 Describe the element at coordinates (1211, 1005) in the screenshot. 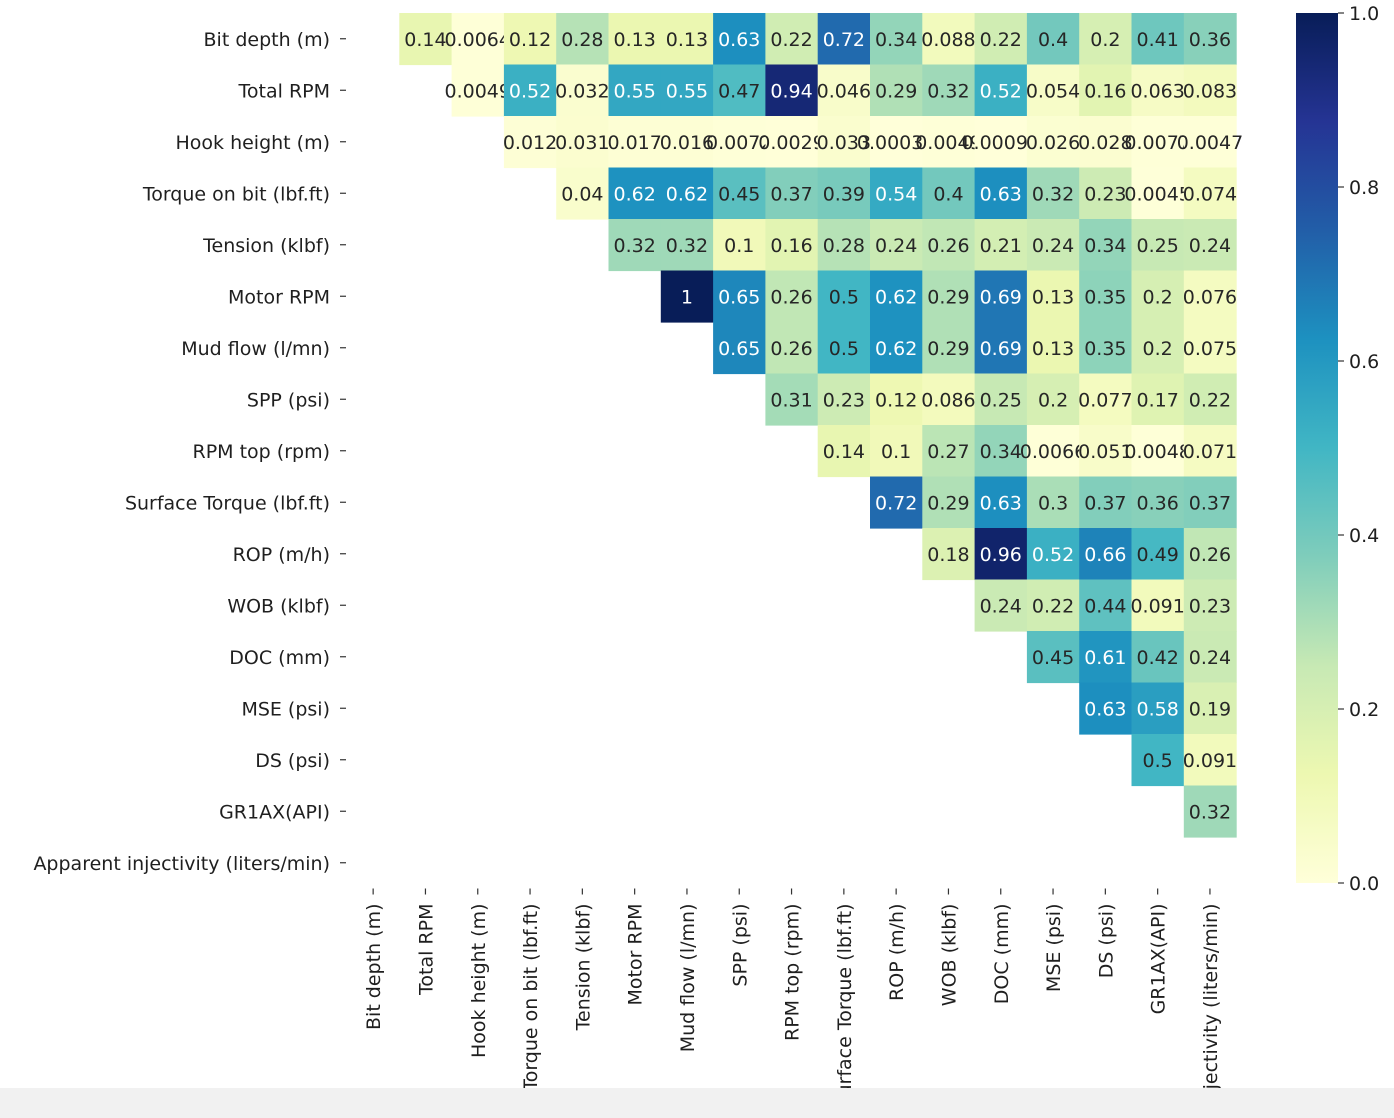

I see `x-tick-label: injectivity (liters/min)` at that location.